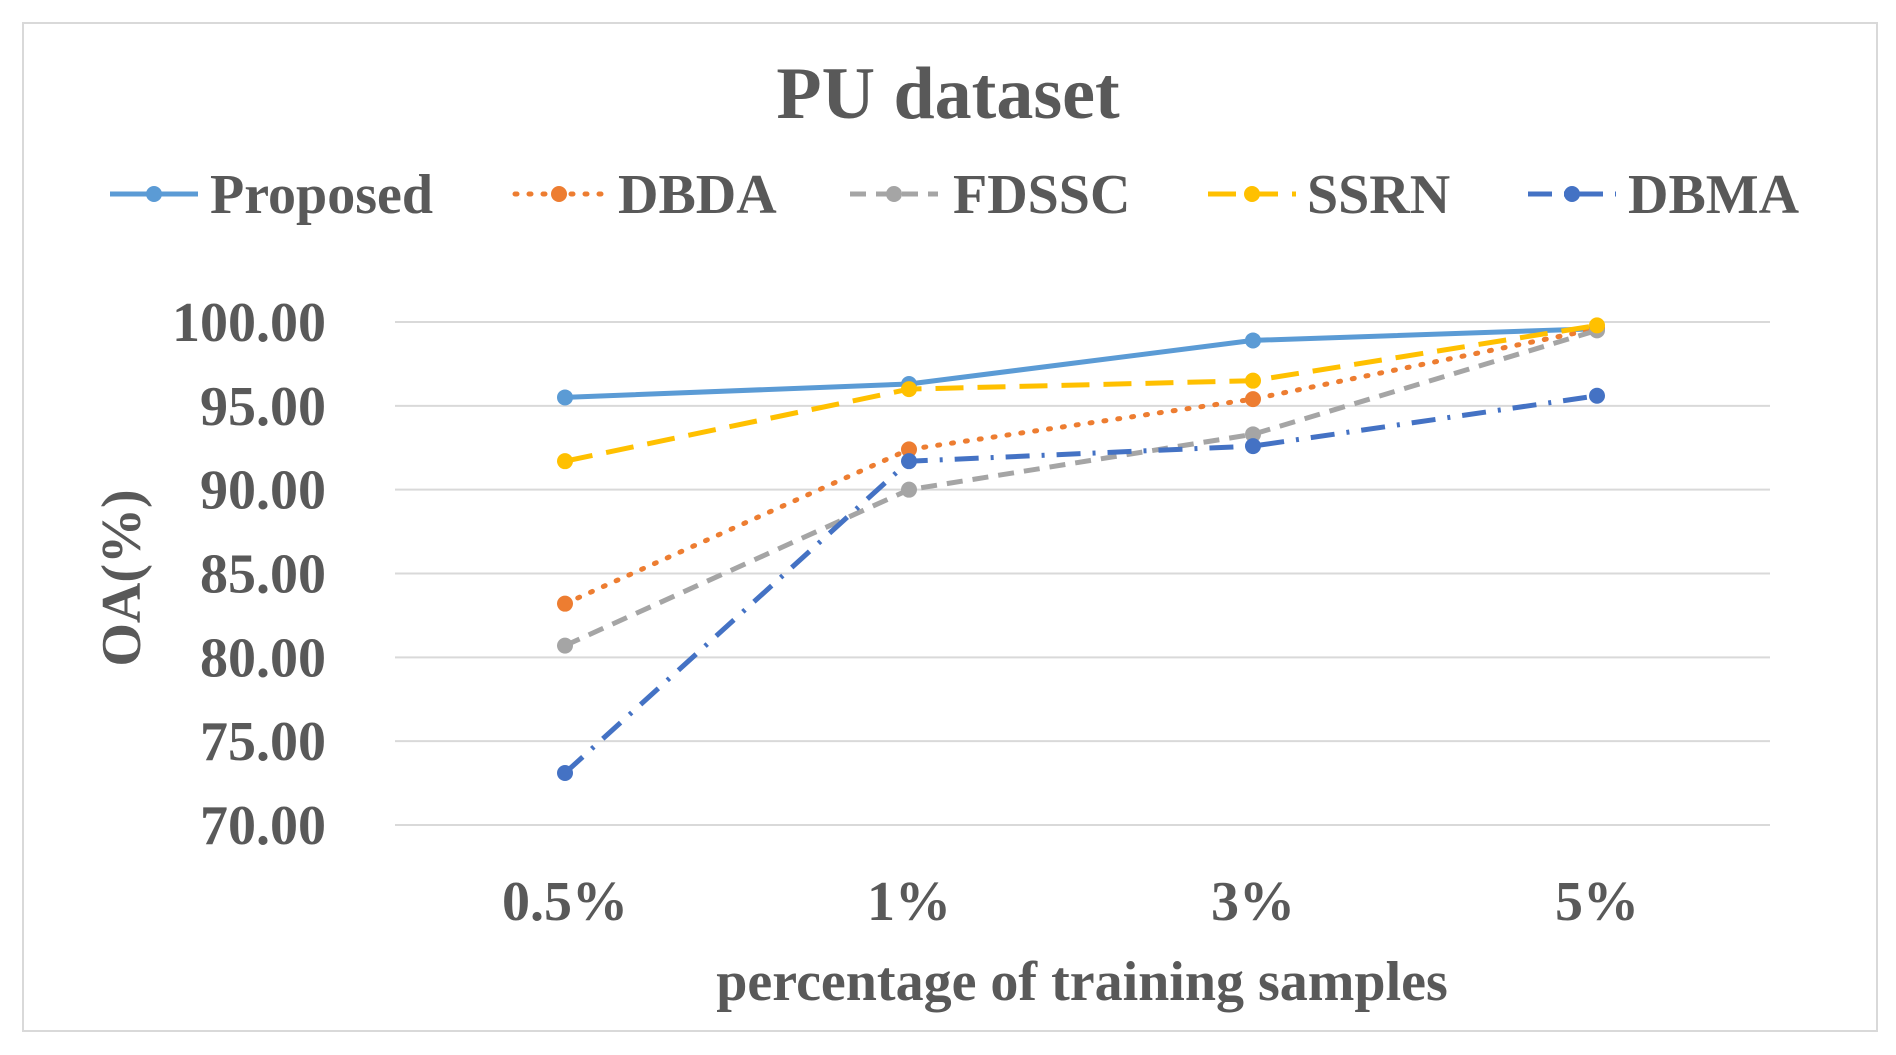 Image resolution: width=1896 pixels, height=1055 pixels. I want to click on series-line-ssrn, so click(1081, 393).